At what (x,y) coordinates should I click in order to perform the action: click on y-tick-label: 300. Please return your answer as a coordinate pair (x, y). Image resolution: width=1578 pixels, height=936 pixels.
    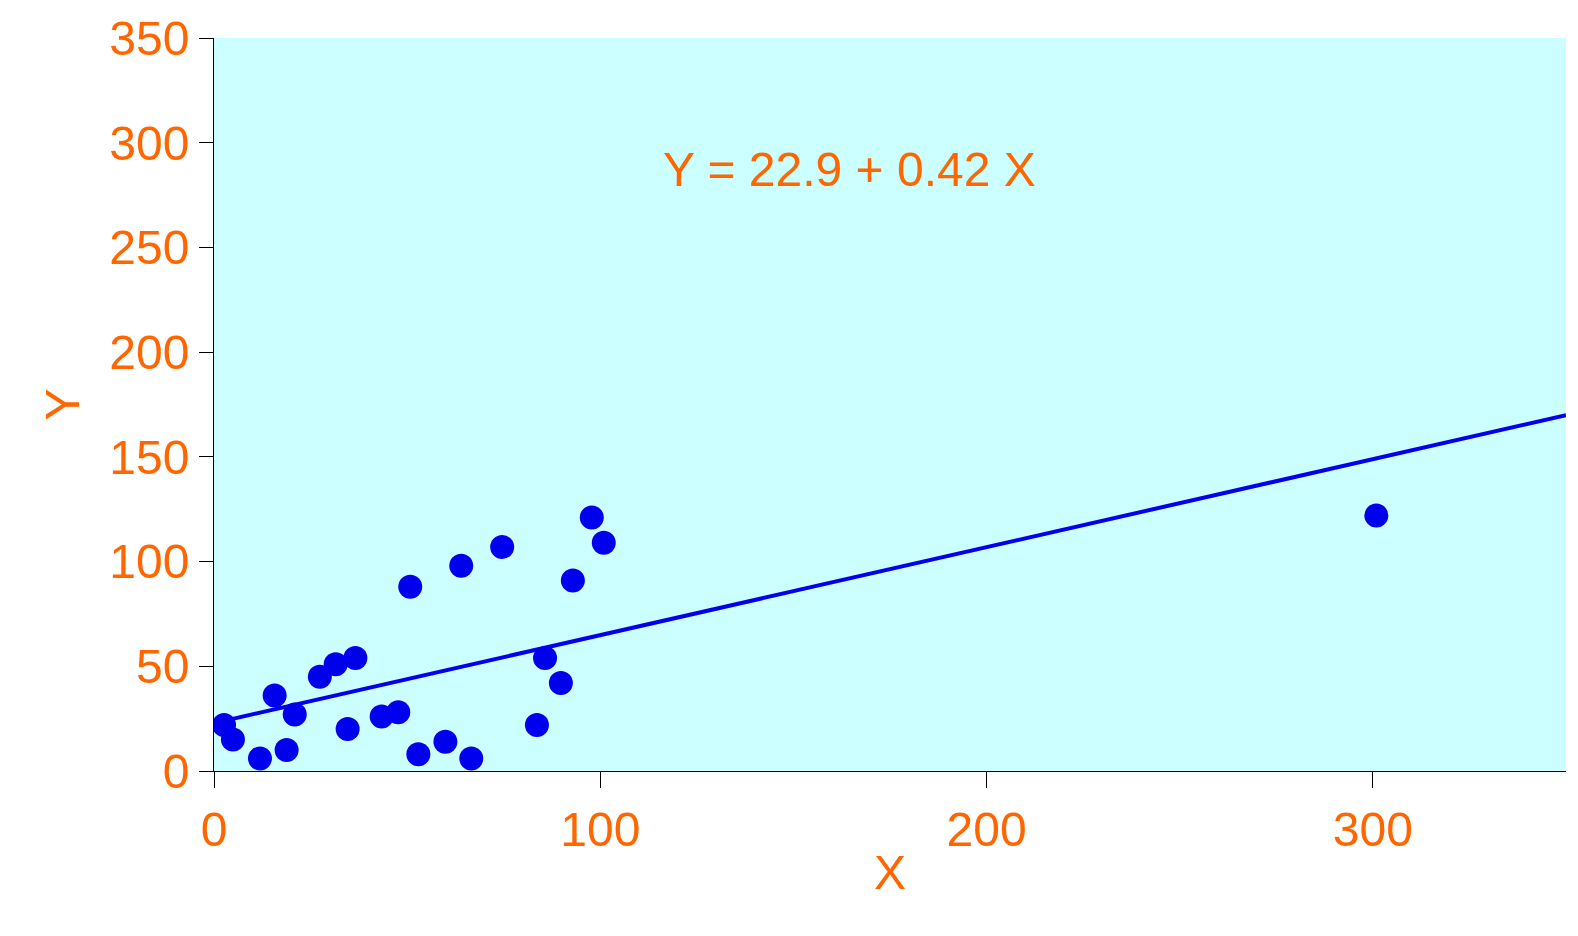
    Looking at the image, I should click on (149, 143).